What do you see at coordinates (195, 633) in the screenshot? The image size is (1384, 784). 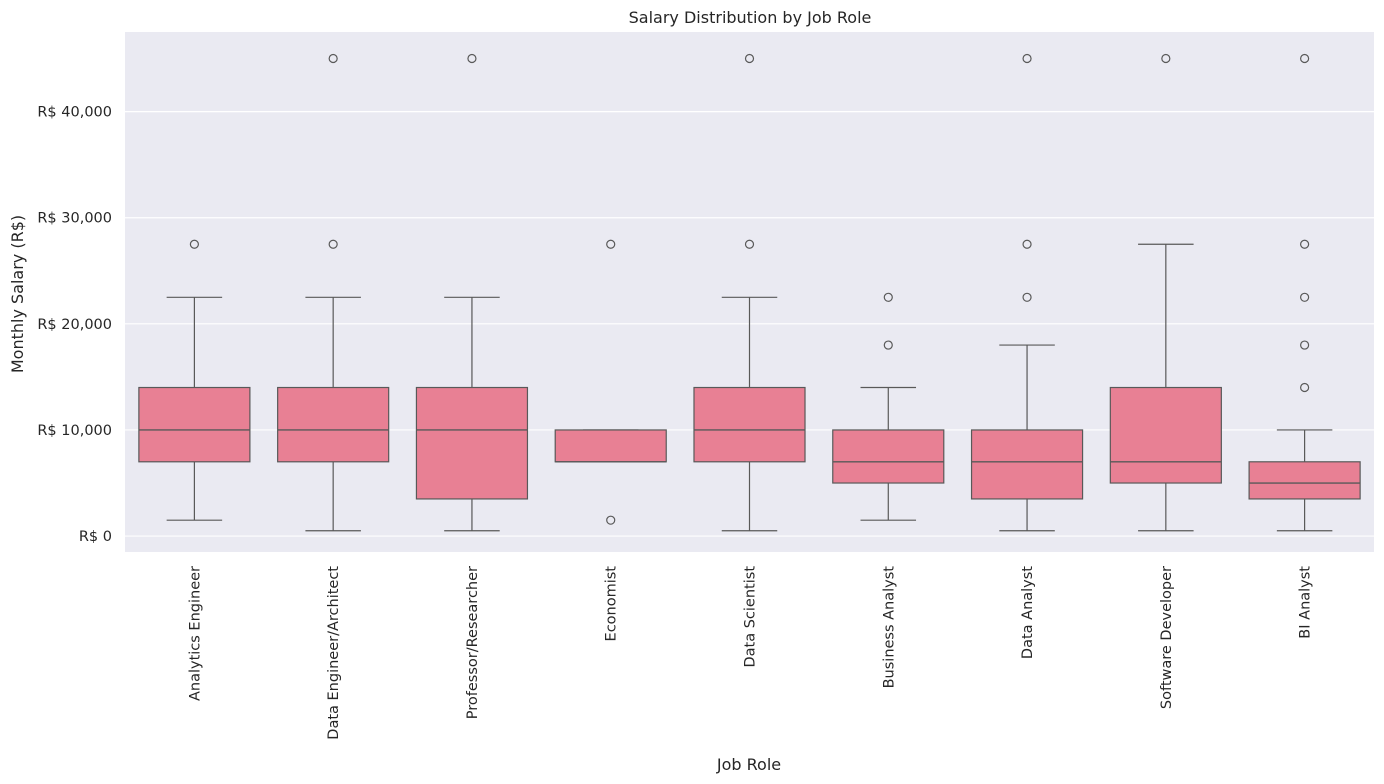 I see `x-tick-label: Analytics Engineer` at bounding box center [195, 633].